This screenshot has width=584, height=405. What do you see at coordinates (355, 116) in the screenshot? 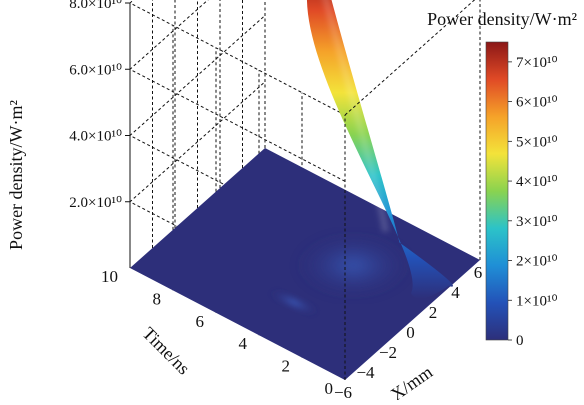
I see `surface-peak-highlight` at bounding box center [355, 116].